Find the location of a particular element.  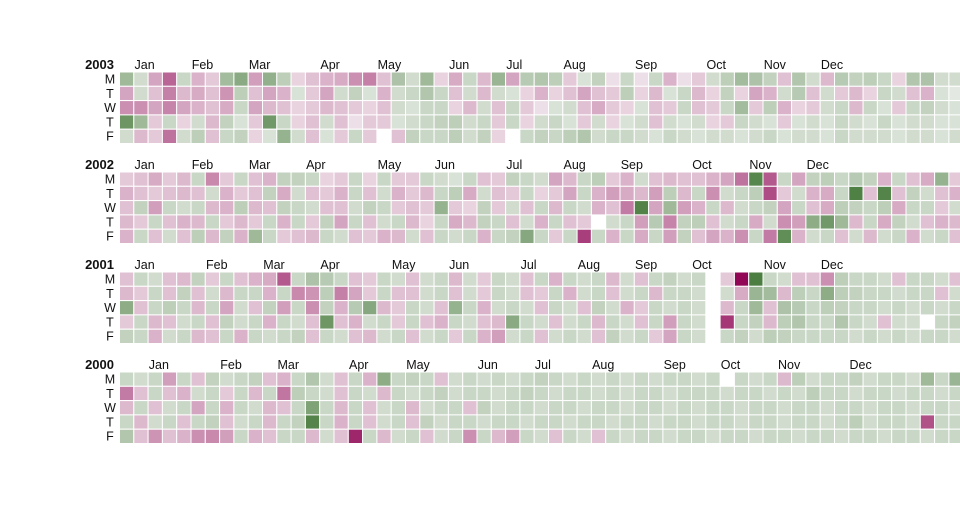

weekday-label: T is located at coordinates (110, 394).